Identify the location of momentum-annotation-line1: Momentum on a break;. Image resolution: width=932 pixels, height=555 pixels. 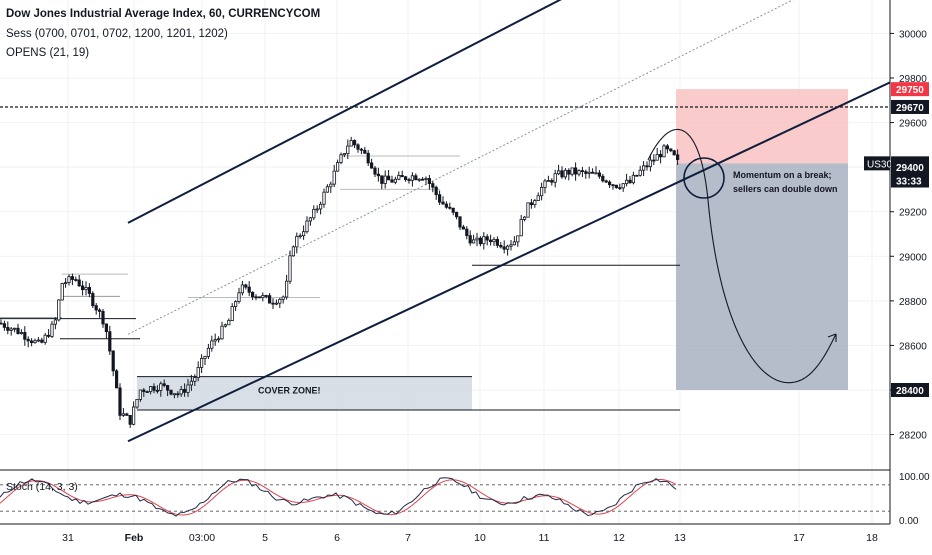
(782, 175).